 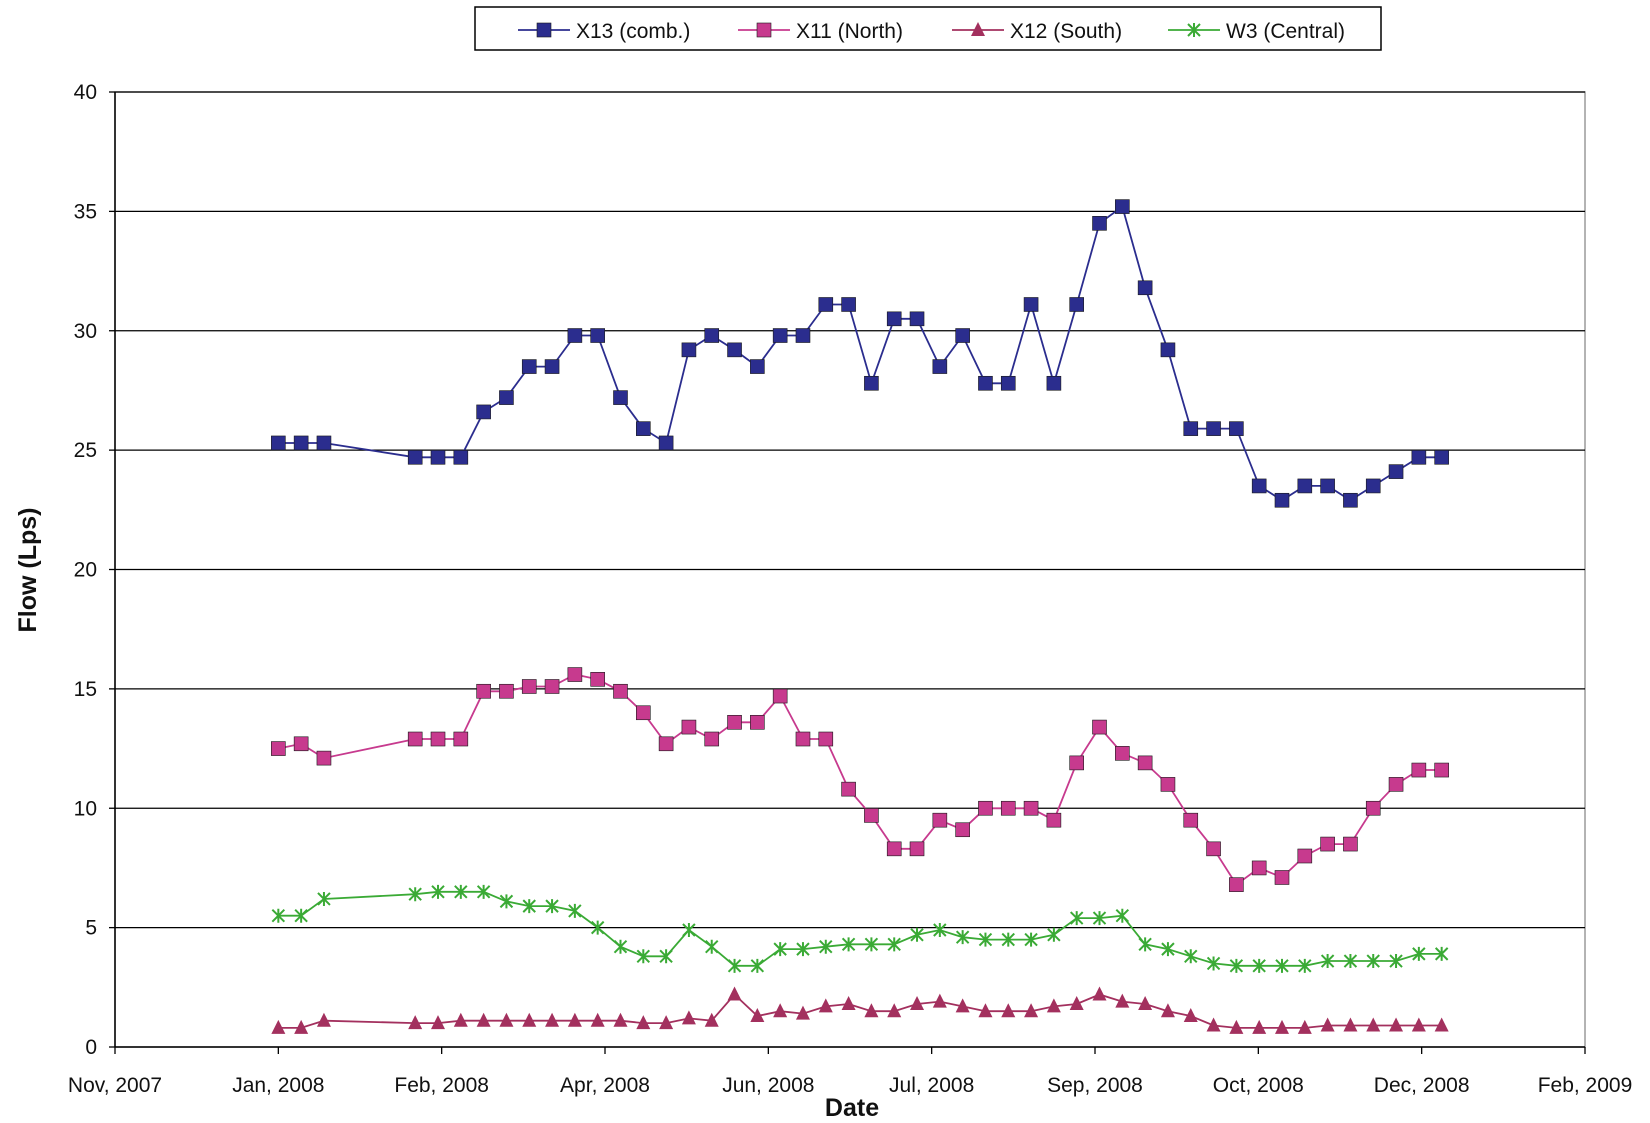 I want to click on x-tick-label: Jun, 2008, so click(x=768, y=1085).